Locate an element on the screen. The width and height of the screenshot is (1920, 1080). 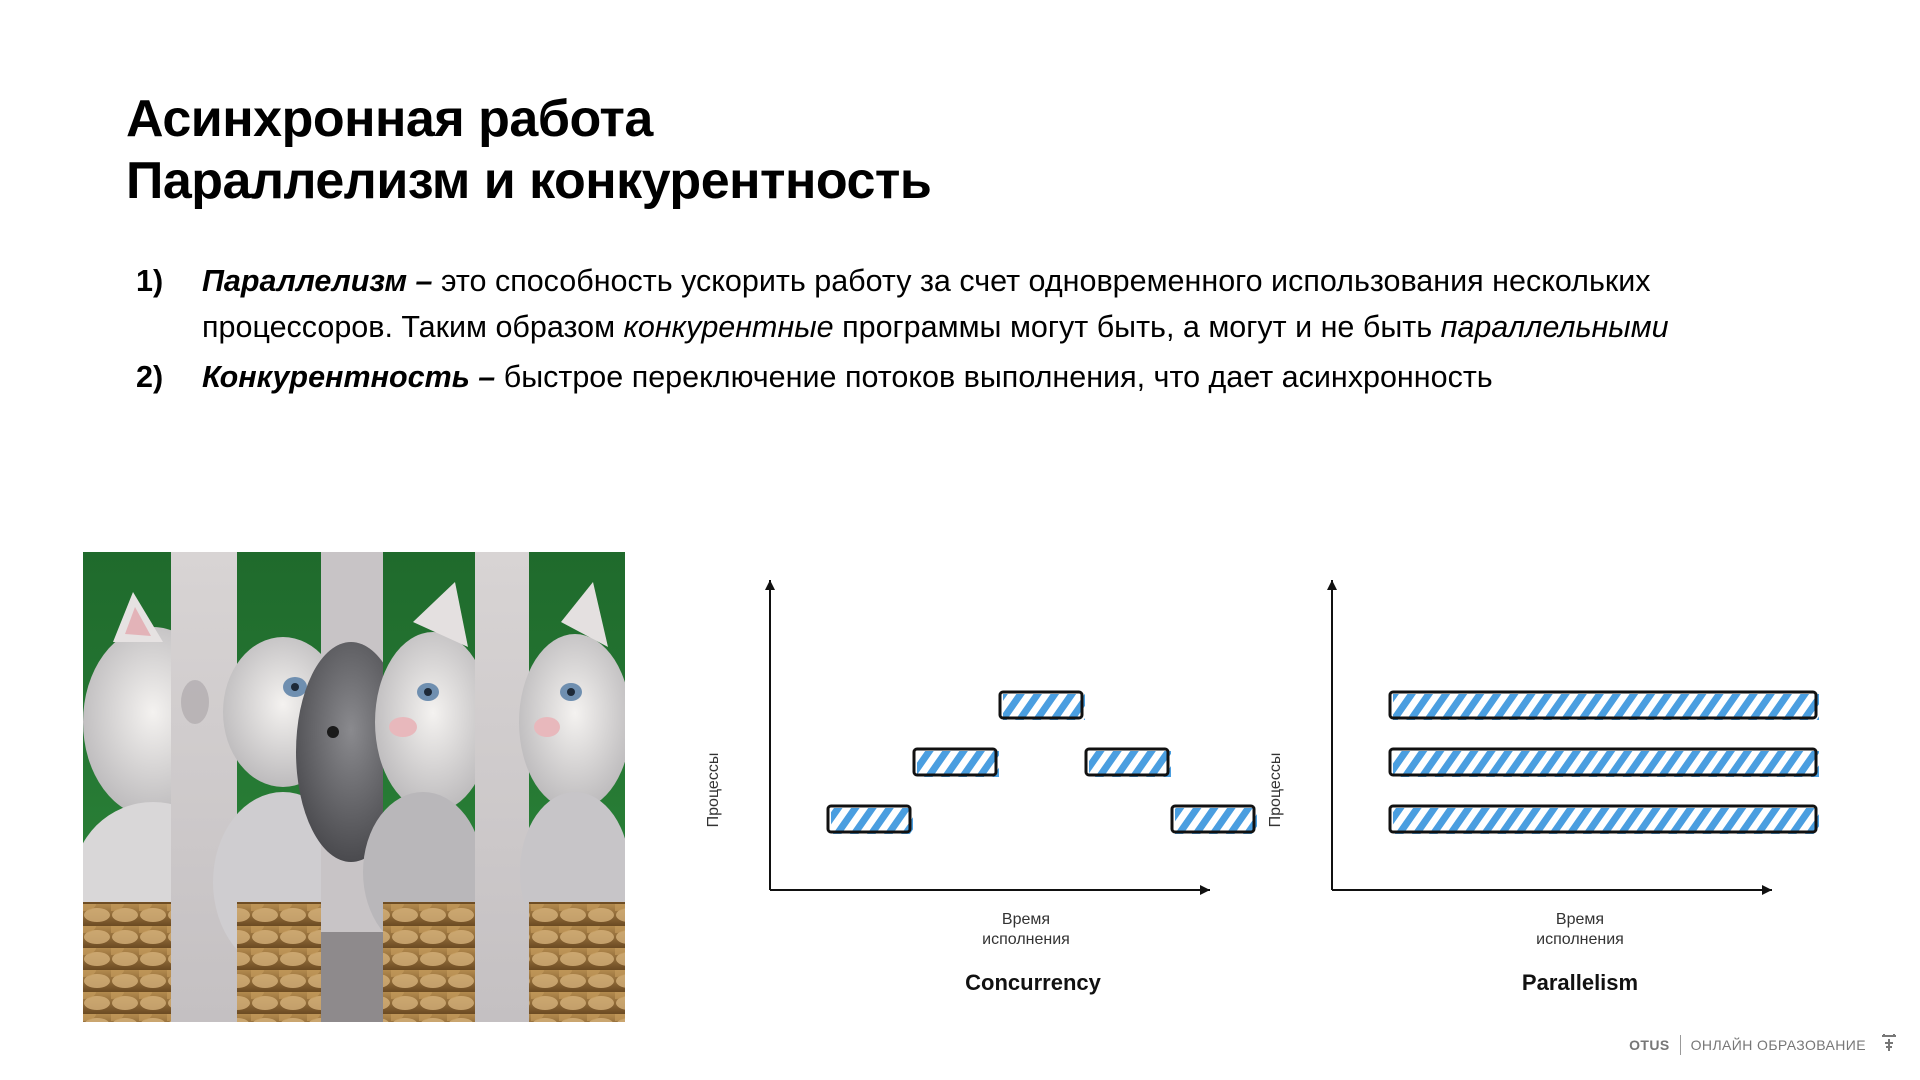
term-concurrency: Конкурентность – is located at coordinates (349, 377).